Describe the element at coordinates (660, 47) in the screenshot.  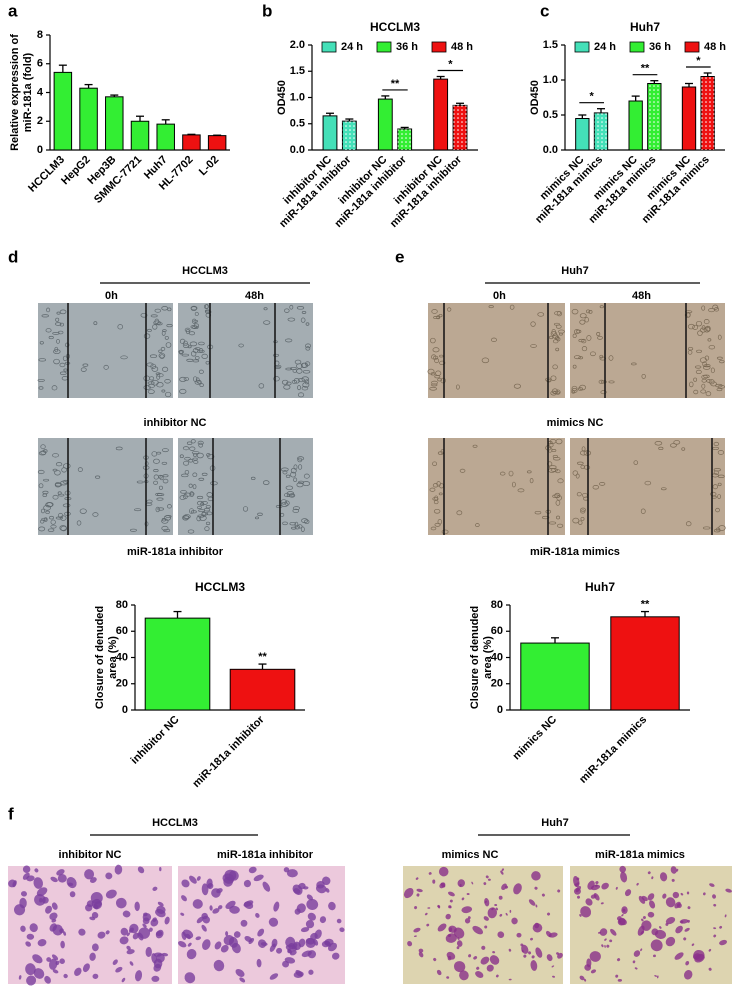
I see `legend-label: 36 h` at that location.